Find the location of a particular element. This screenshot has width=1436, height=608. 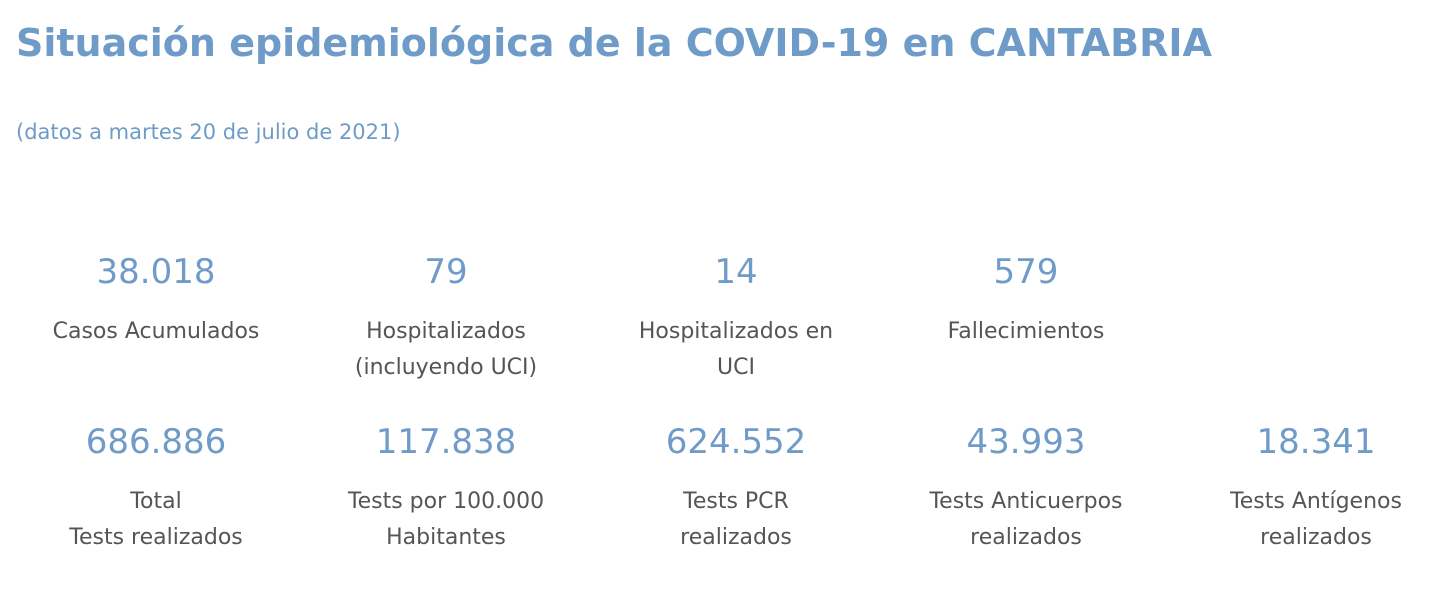

stat-label: Fallecimientos is located at coordinates (1026, 331).